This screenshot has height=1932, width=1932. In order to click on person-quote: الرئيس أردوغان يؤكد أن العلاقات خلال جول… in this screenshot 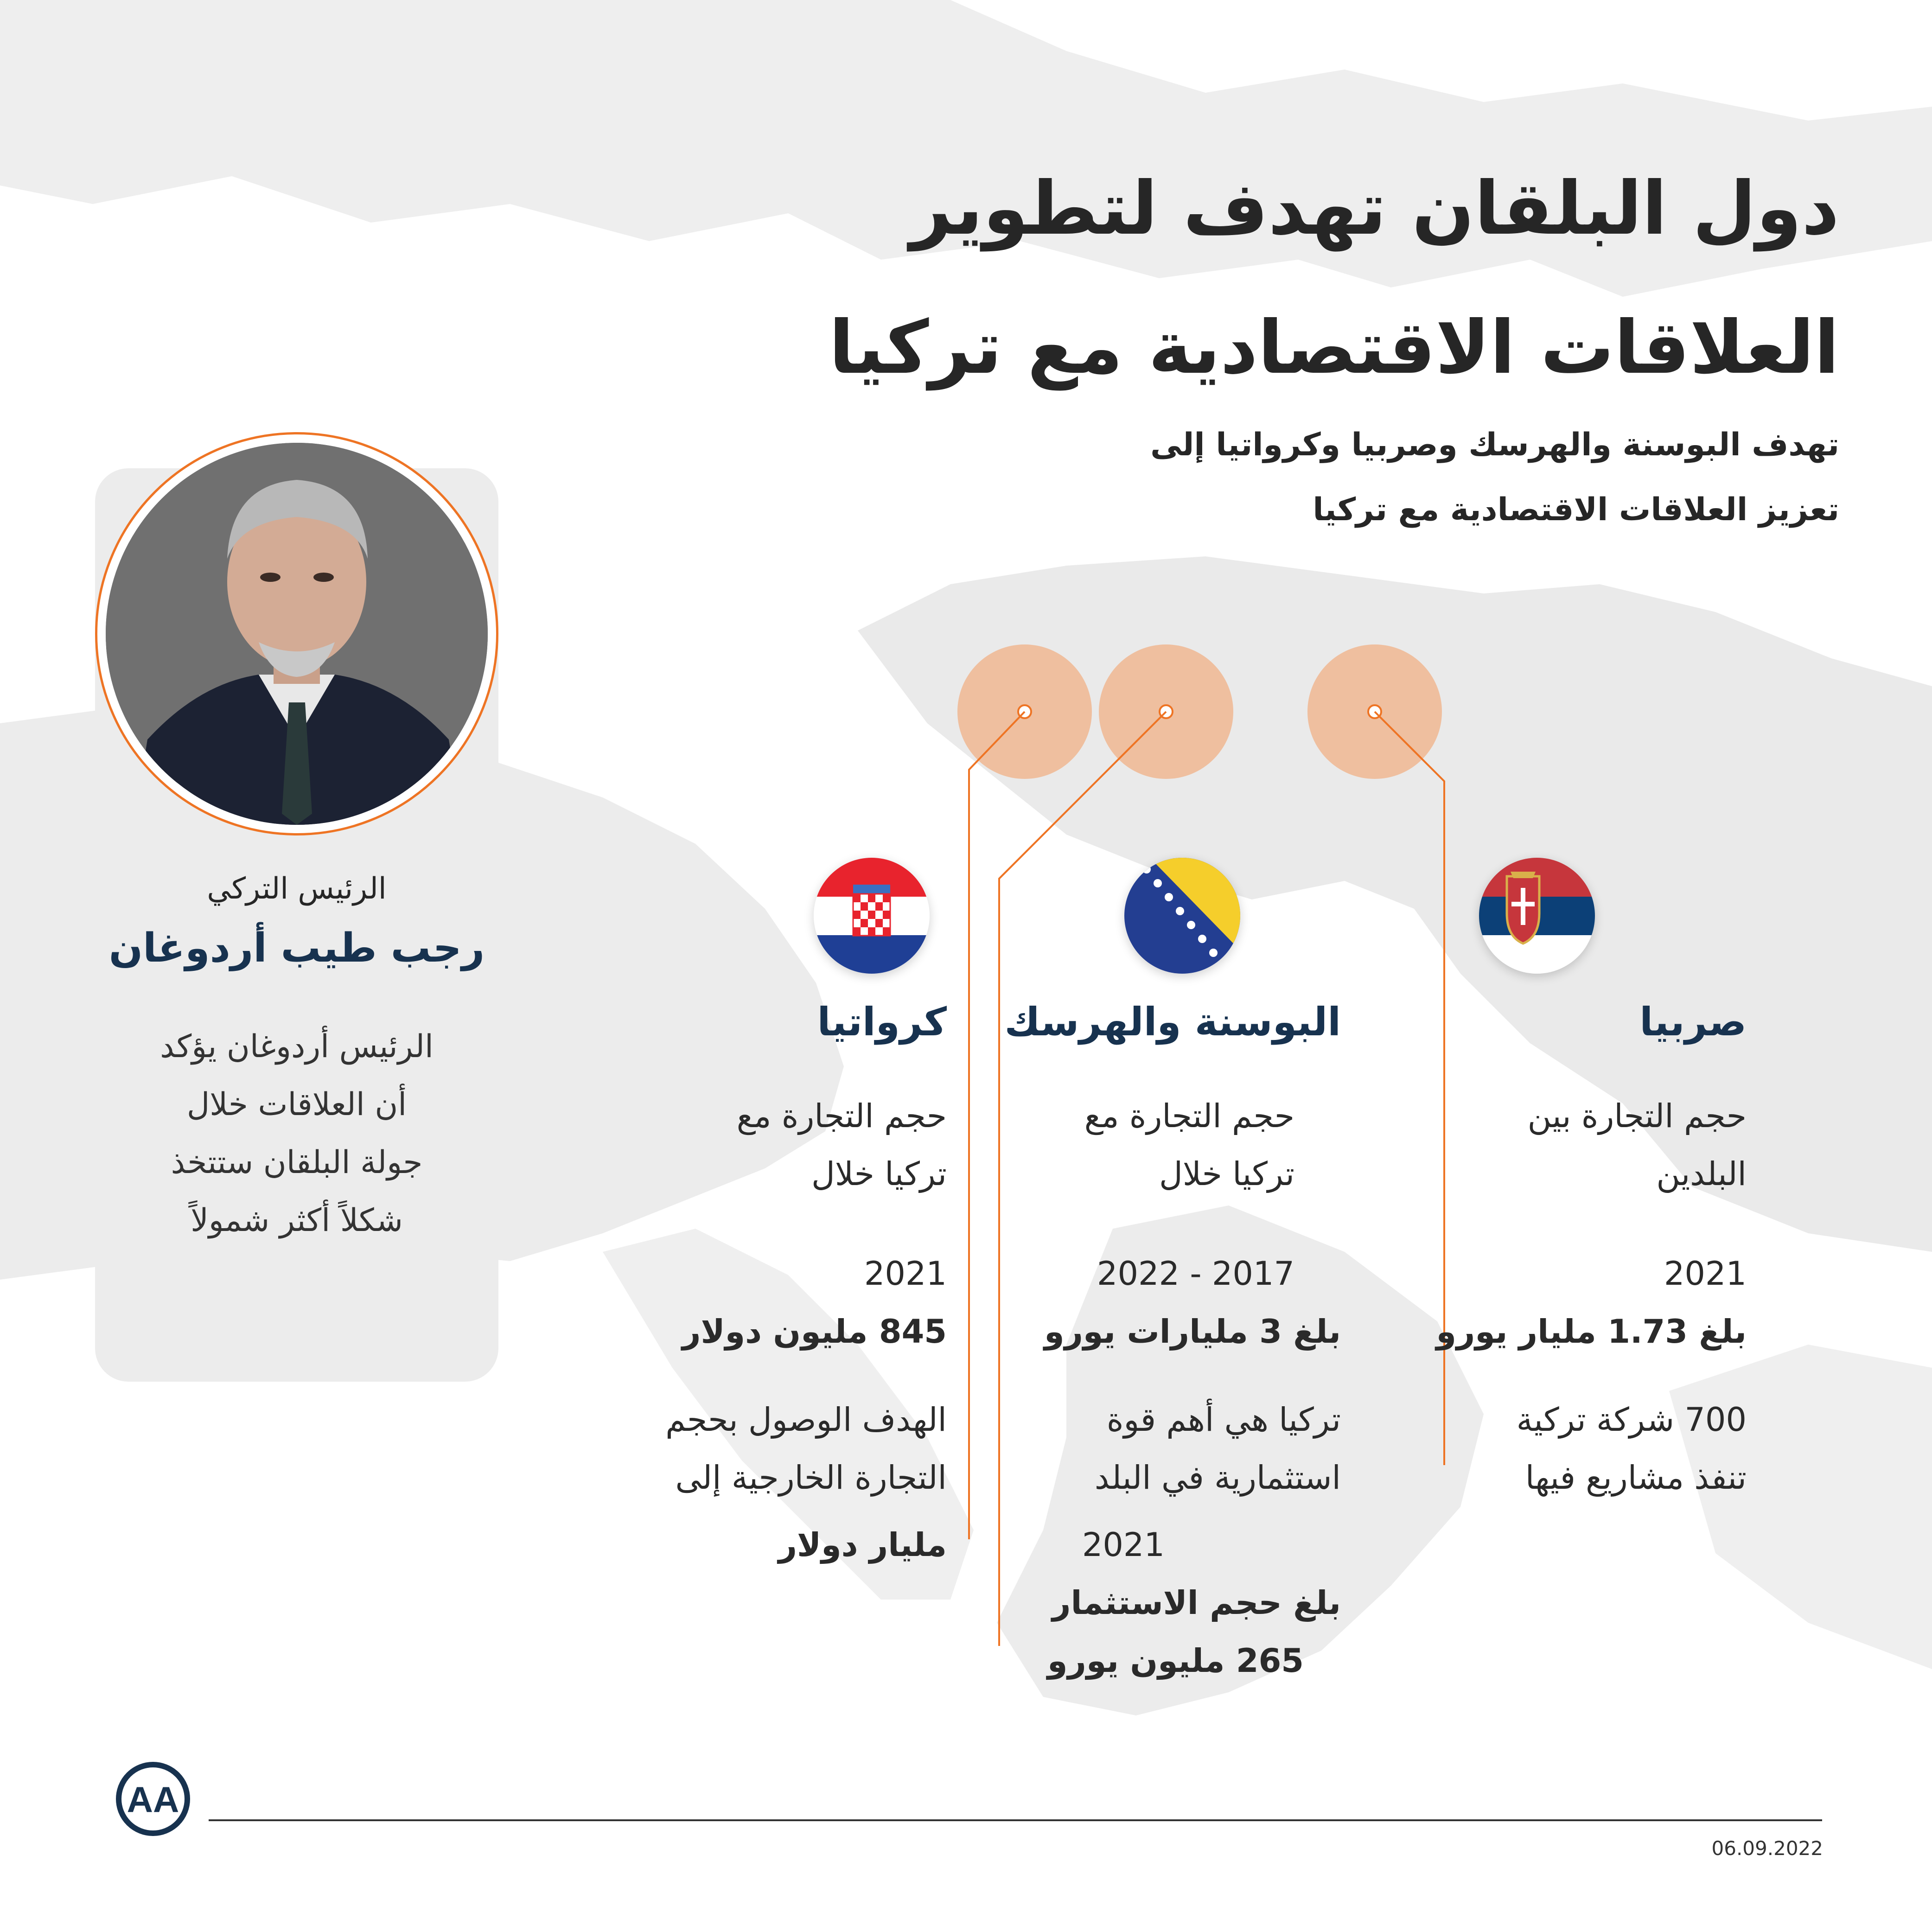, I will do `click(297, 1134)`.